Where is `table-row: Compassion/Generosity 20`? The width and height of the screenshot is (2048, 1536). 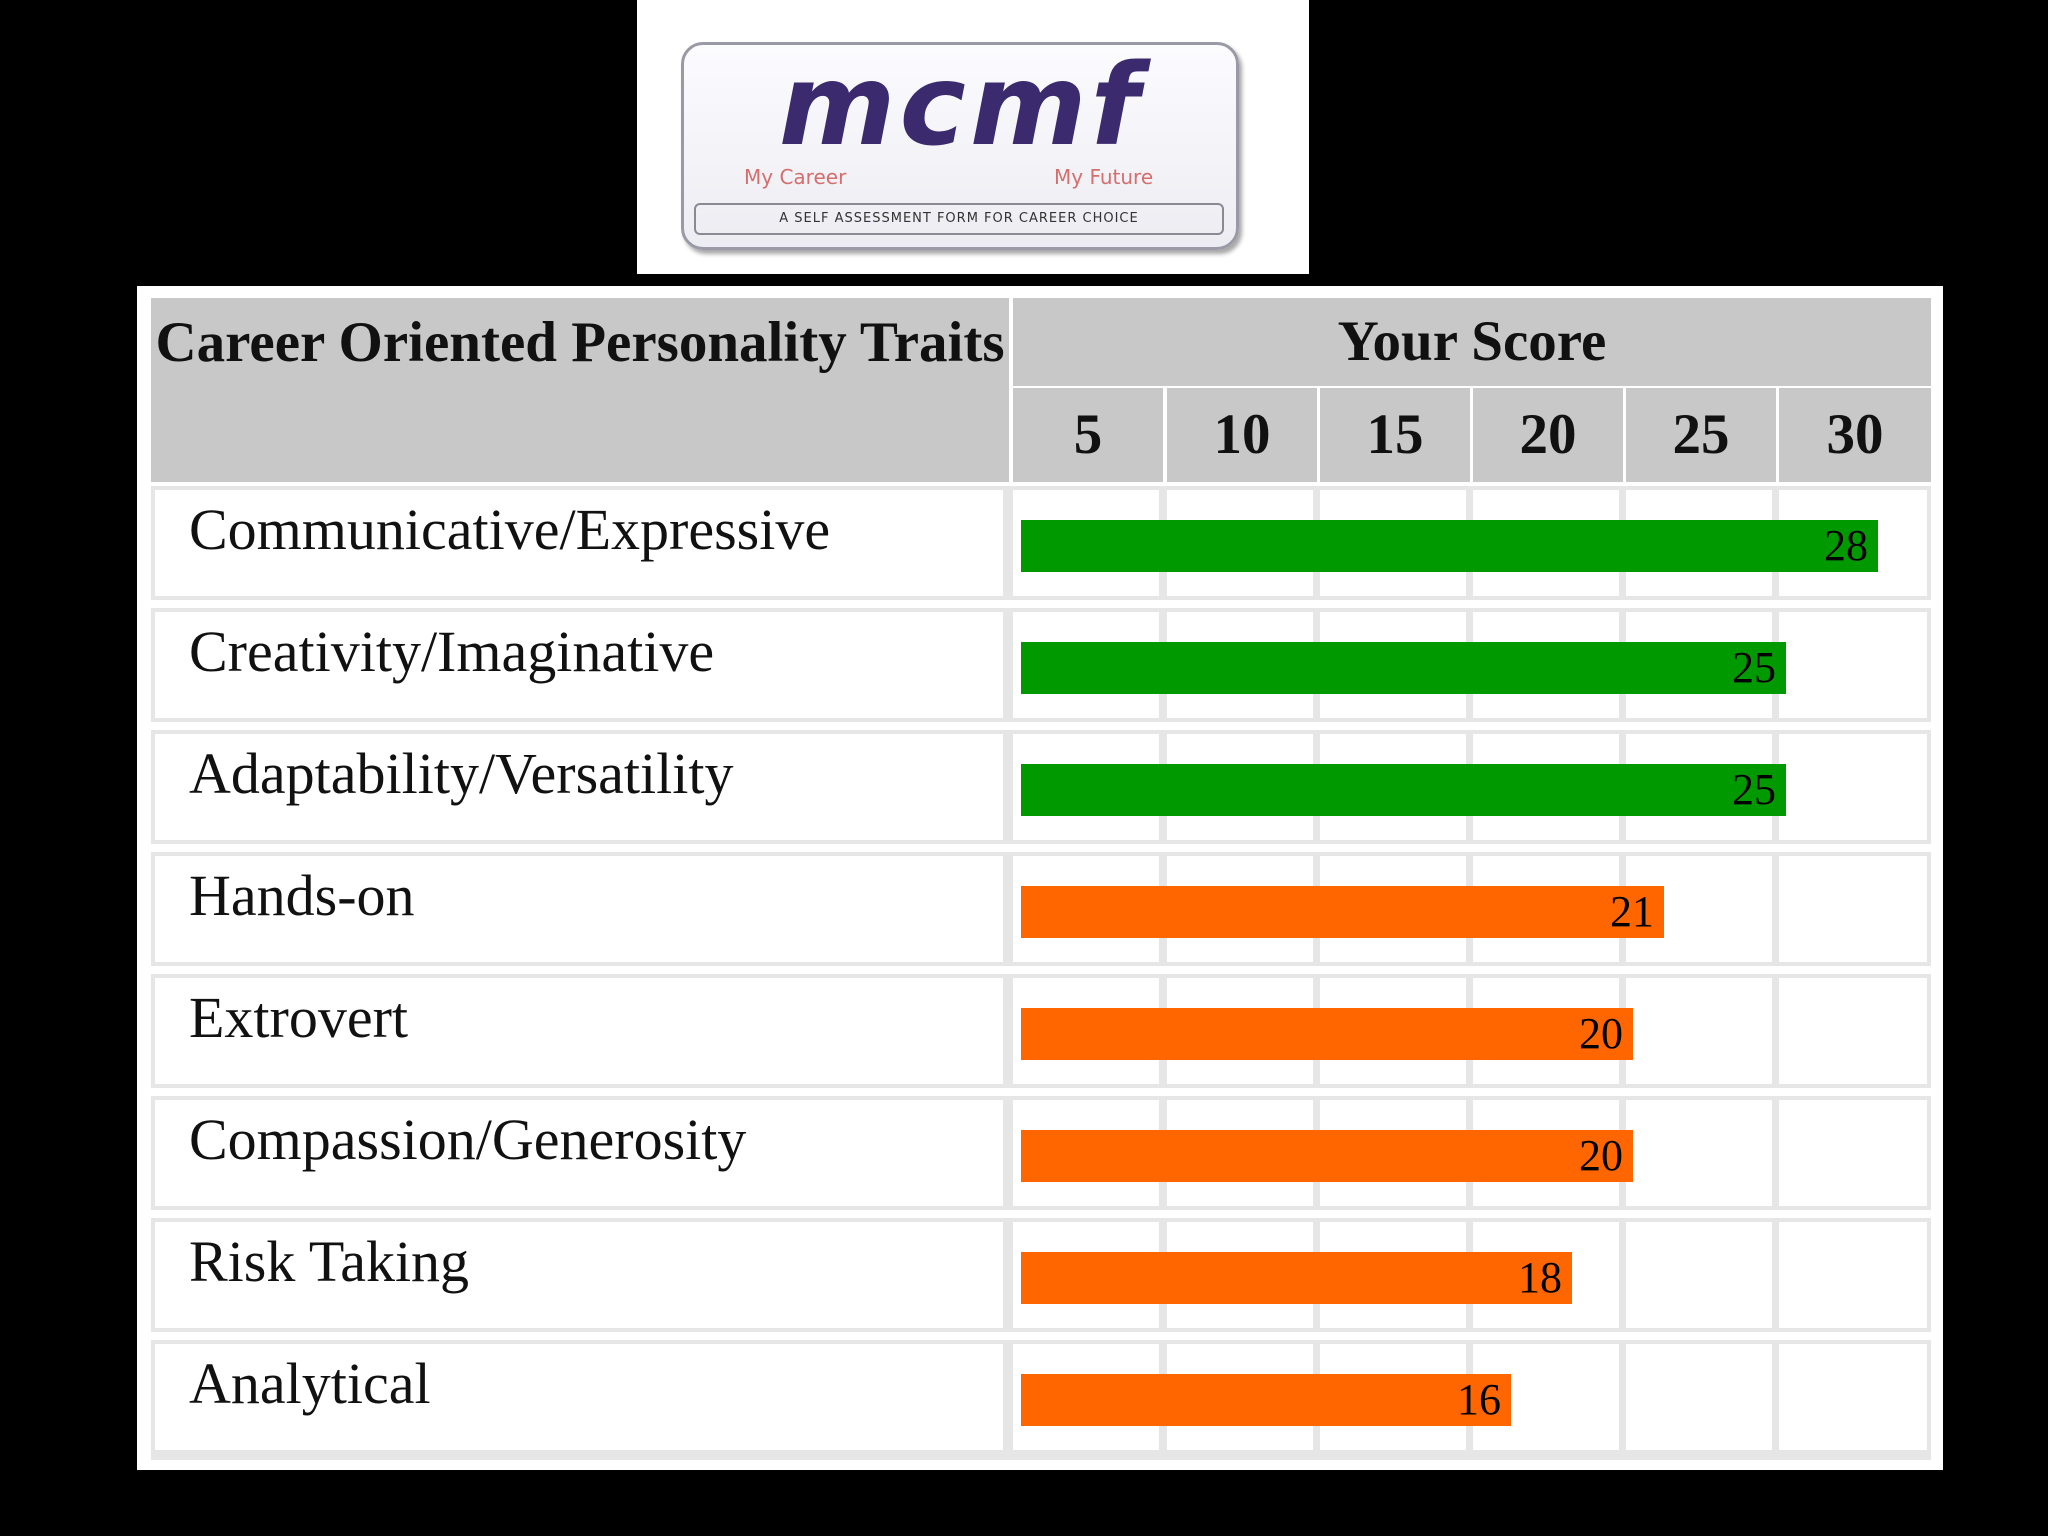 table-row: Compassion/Generosity 20 is located at coordinates (1041, 1153).